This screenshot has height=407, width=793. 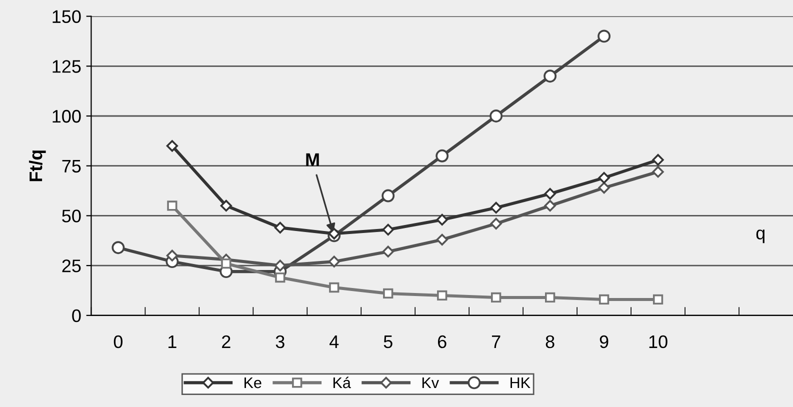 What do you see at coordinates (496, 342) in the screenshot?
I see `x-tick-label: 7` at bounding box center [496, 342].